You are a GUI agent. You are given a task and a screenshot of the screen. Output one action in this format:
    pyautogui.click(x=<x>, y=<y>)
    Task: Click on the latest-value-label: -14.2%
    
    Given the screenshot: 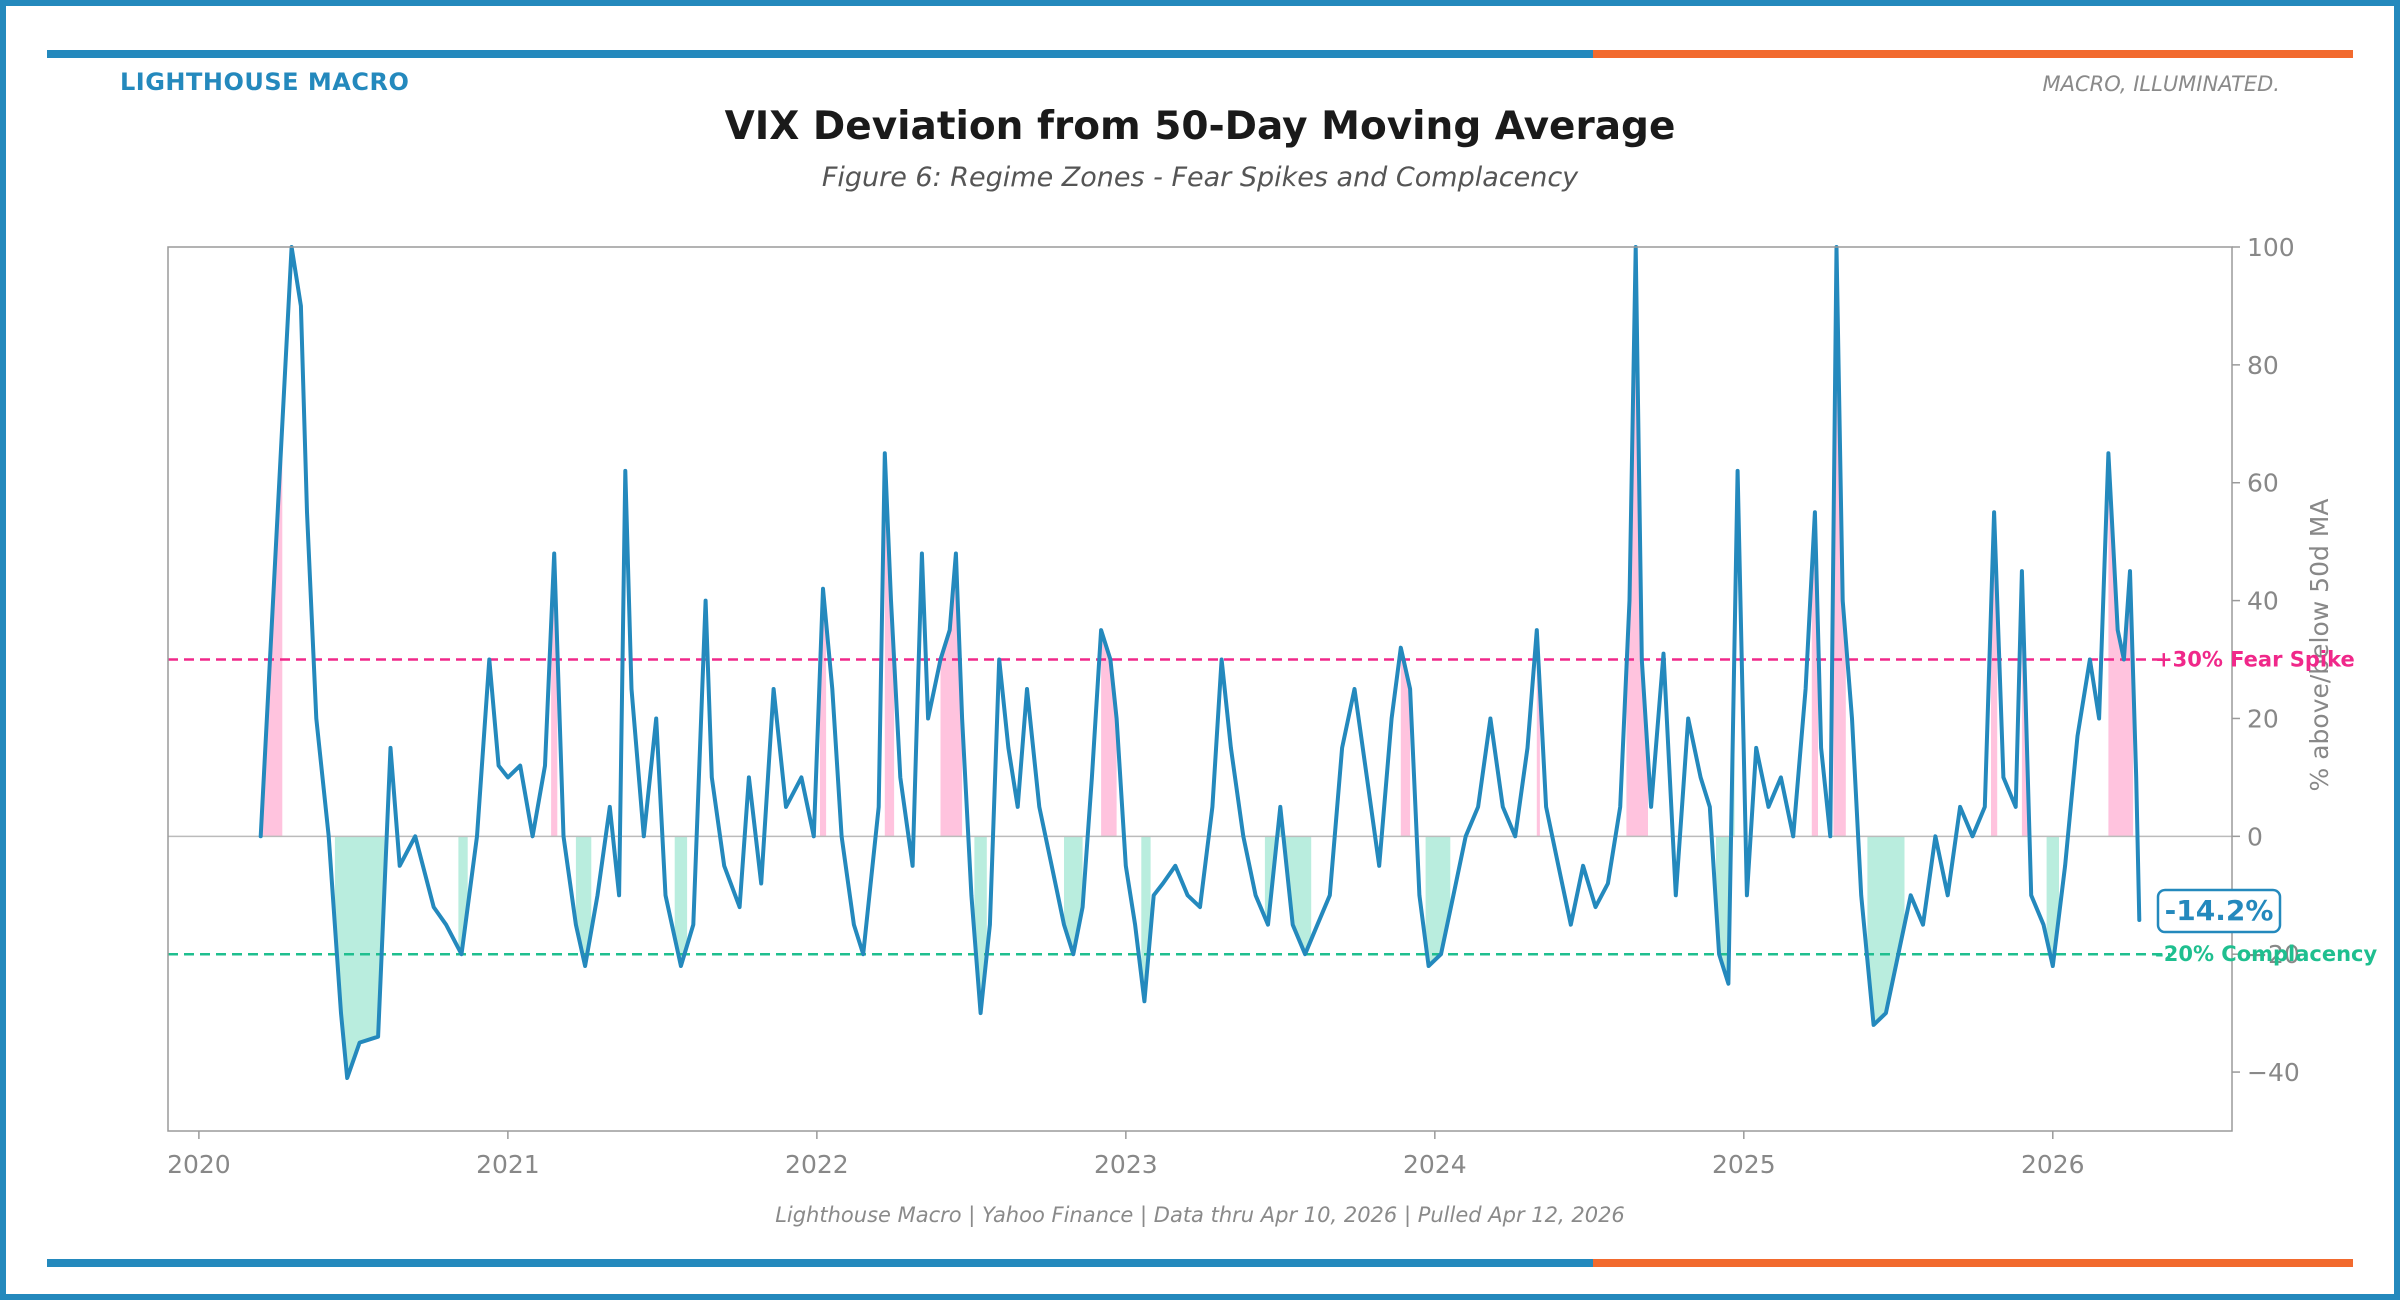 What is the action you would take?
    pyautogui.click(x=2219, y=910)
    